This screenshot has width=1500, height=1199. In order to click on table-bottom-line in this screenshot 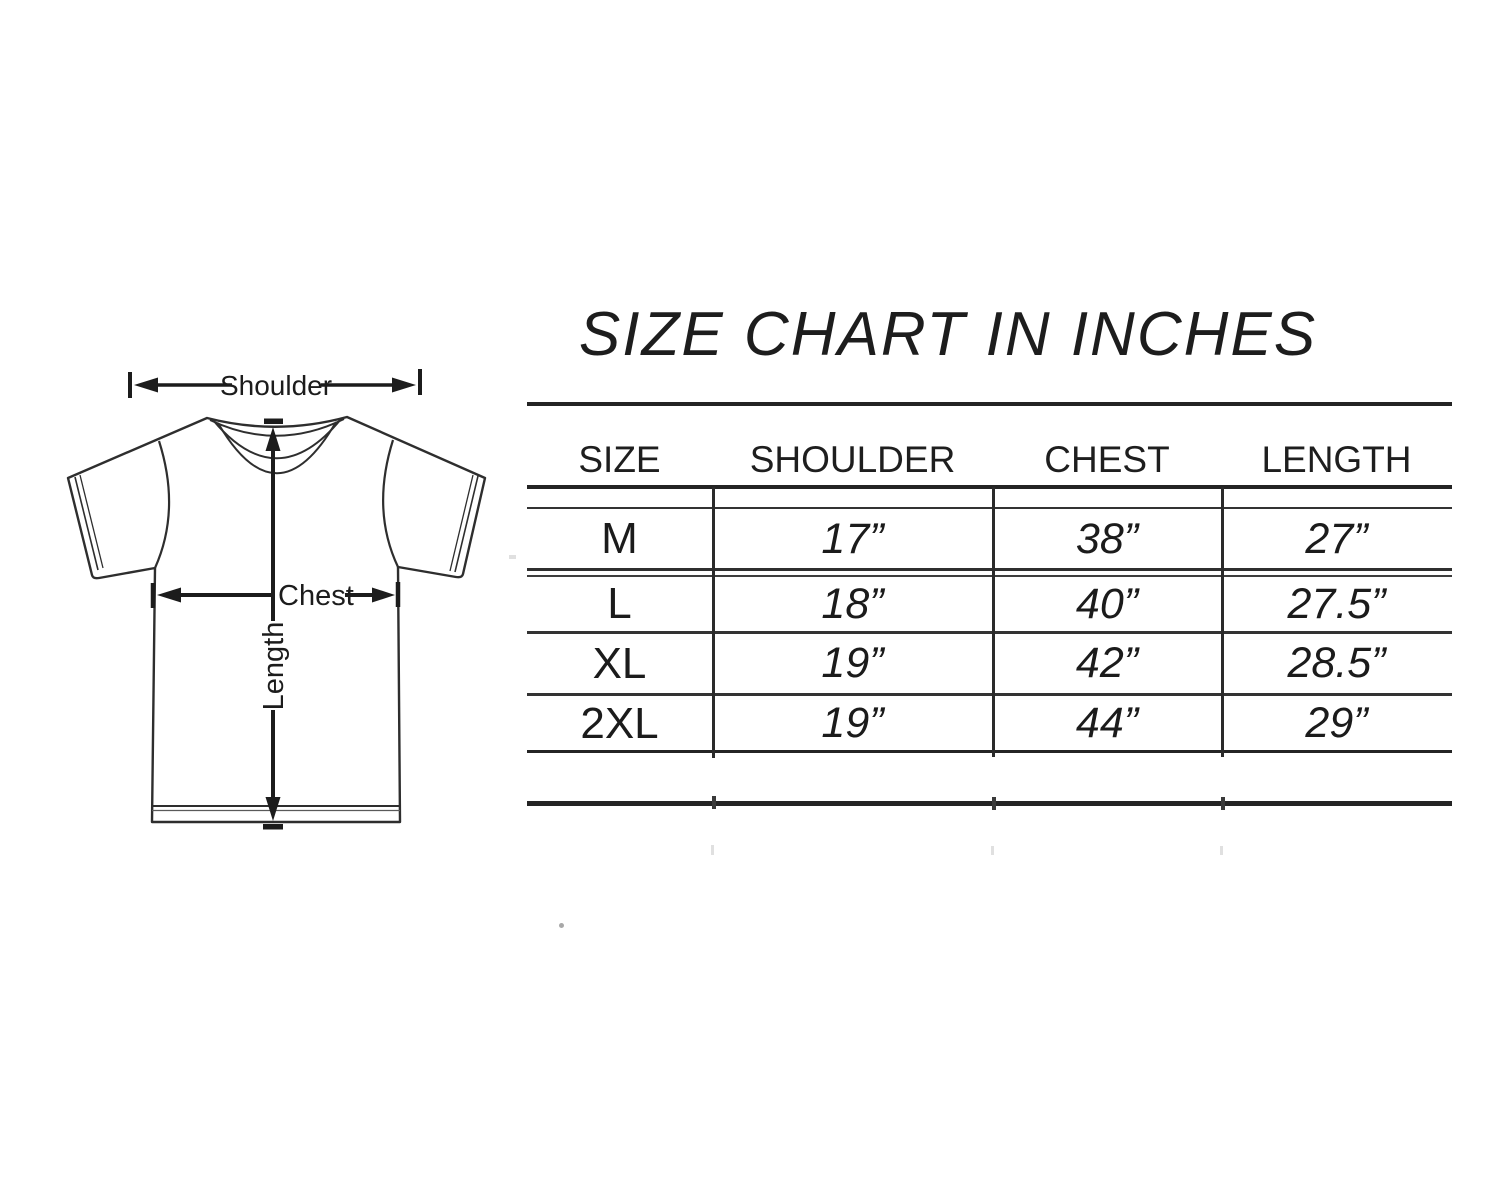, I will do `click(989, 803)`.